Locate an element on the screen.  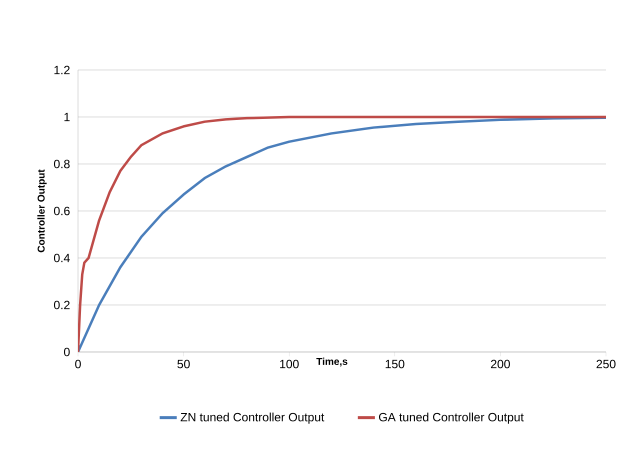
y-tick-label: 0.2 is located at coordinates (62, 305).